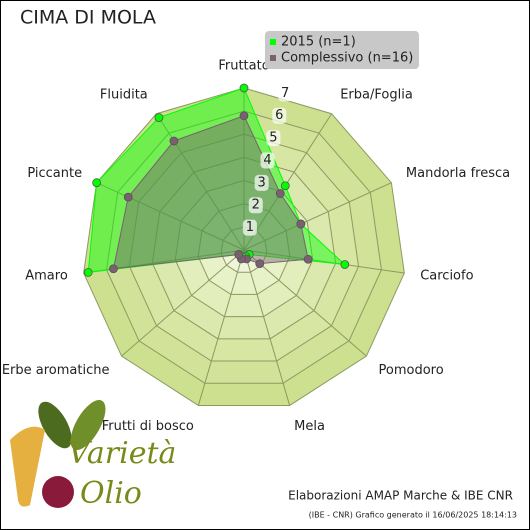 Image resolution: width=530 pixels, height=530 pixels. What do you see at coordinates (88, 18) in the screenshot?
I see `chart-title: CIMA DI MOLA` at bounding box center [88, 18].